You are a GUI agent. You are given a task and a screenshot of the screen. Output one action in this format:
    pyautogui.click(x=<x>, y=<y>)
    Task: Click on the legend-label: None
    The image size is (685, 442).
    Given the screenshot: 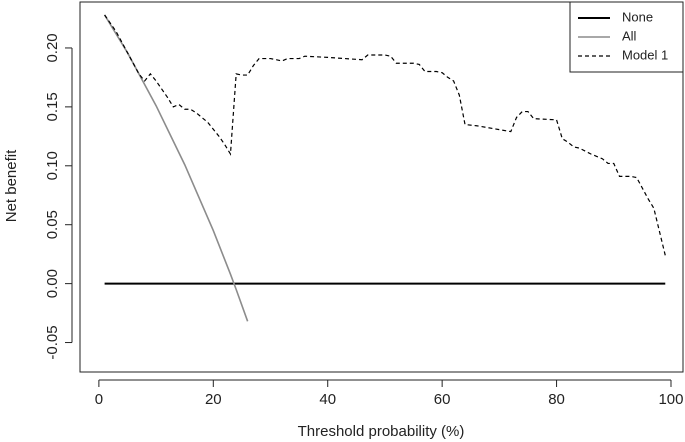 What is the action you would take?
    pyautogui.click(x=637, y=16)
    